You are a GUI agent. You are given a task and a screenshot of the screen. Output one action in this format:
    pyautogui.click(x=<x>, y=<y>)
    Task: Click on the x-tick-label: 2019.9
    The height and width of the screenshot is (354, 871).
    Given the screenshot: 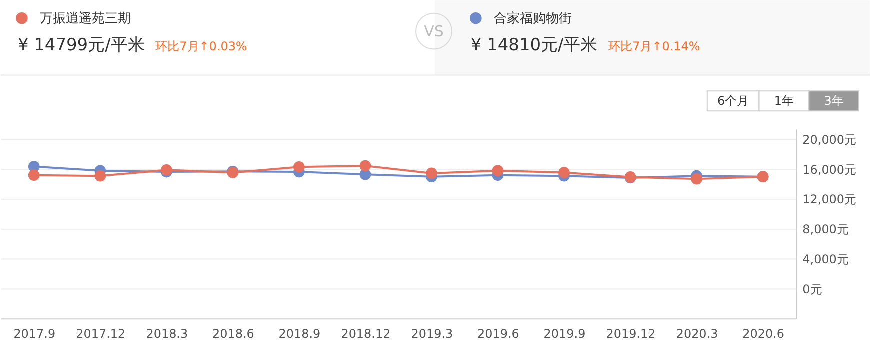 What is the action you would take?
    pyautogui.click(x=565, y=334)
    